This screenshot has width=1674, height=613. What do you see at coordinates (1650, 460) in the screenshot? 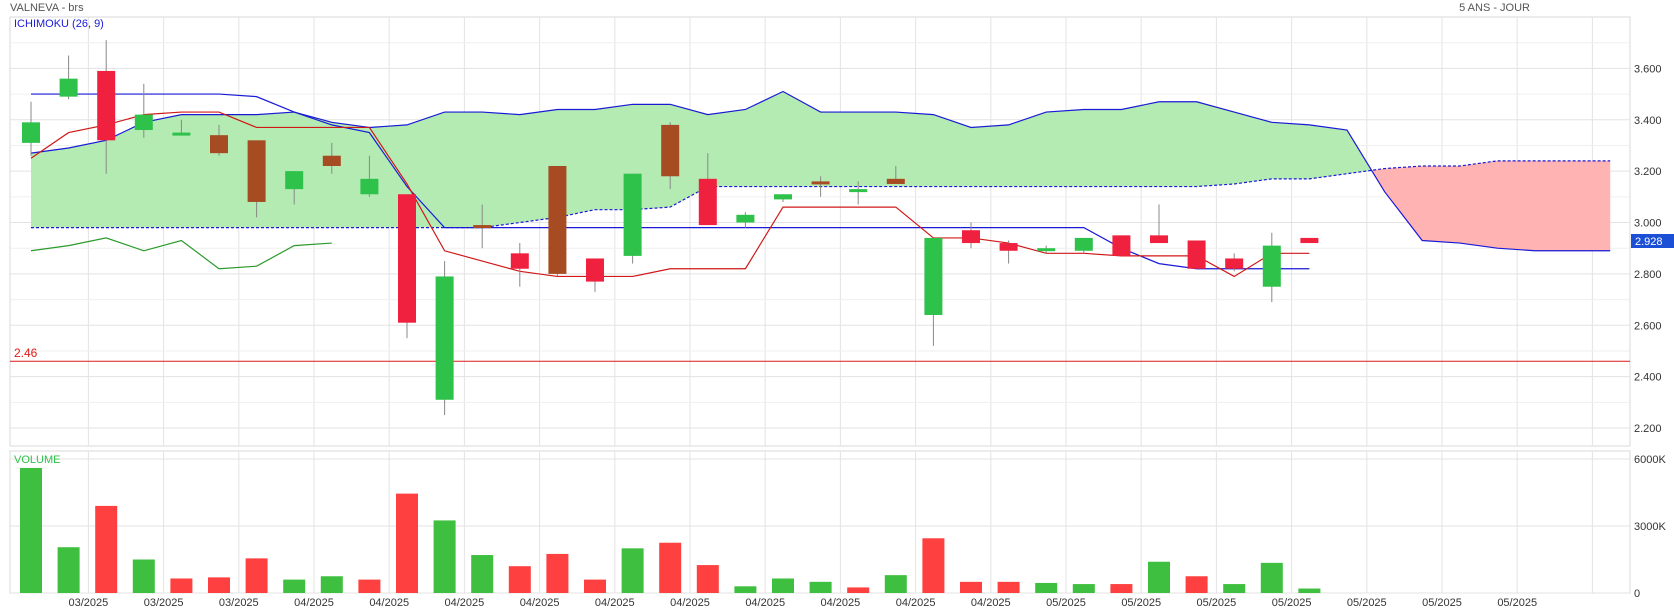
I see `volume-tick-label: 6000K` at bounding box center [1650, 460].